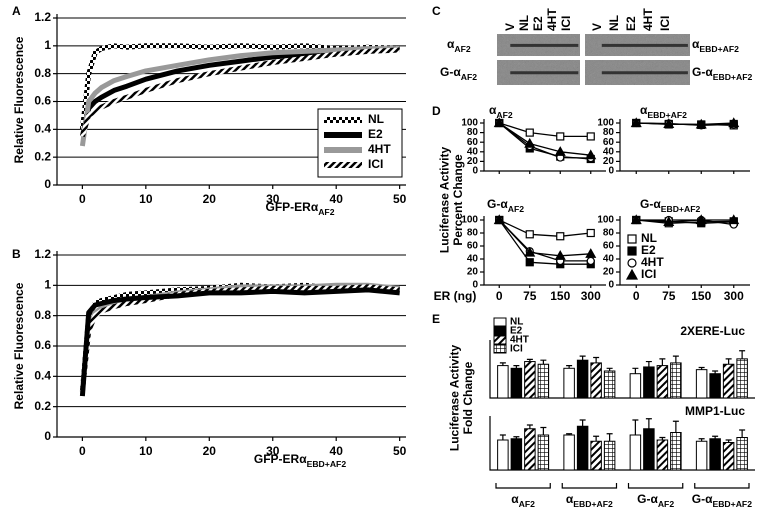 The height and width of the screenshot is (518, 762). What do you see at coordinates (560, 296) in the screenshot?
I see `x-tick-label: 150` at bounding box center [560, 296].